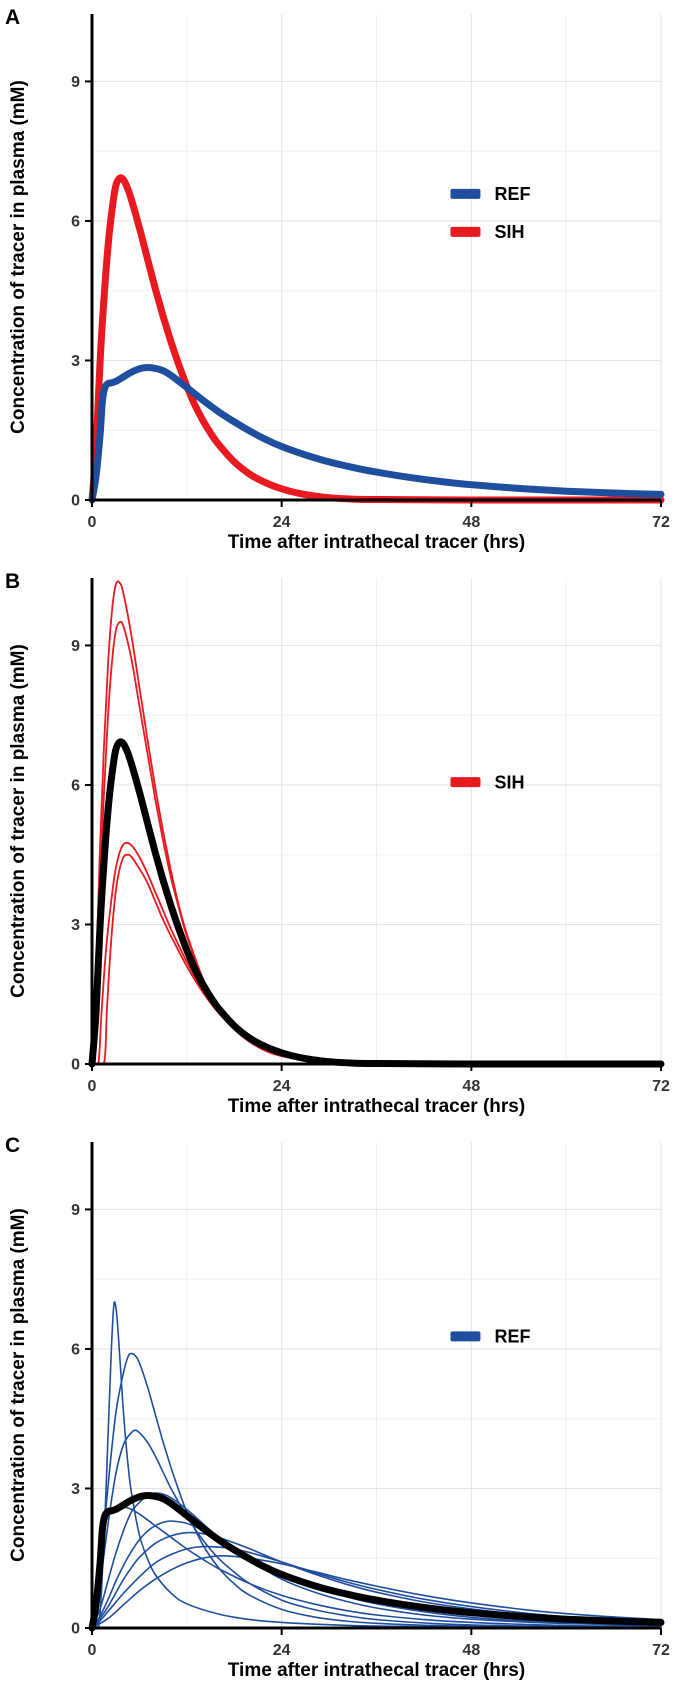 This screenshot has height=1692, width=675. I want to click on panel-b-letter: B, so click(13, 581).